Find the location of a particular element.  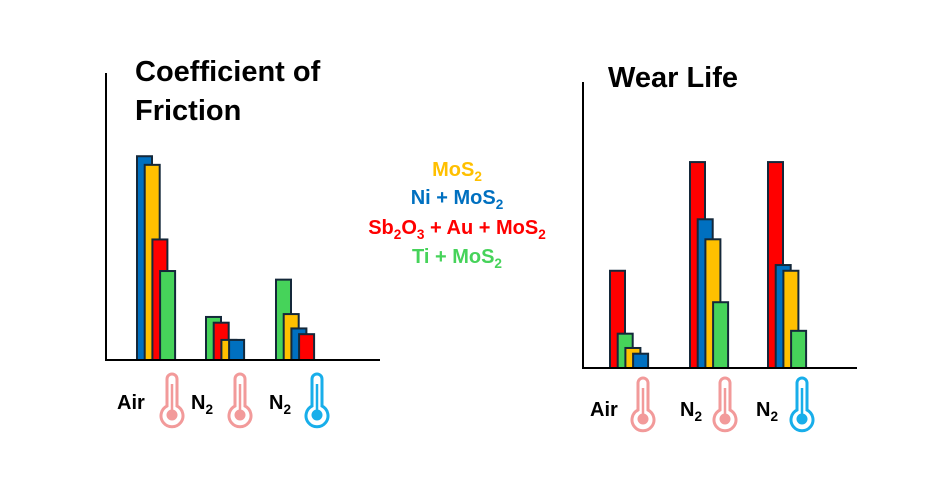

legend-entry: Ti + MoS2 is located at coordinates (457, 258).